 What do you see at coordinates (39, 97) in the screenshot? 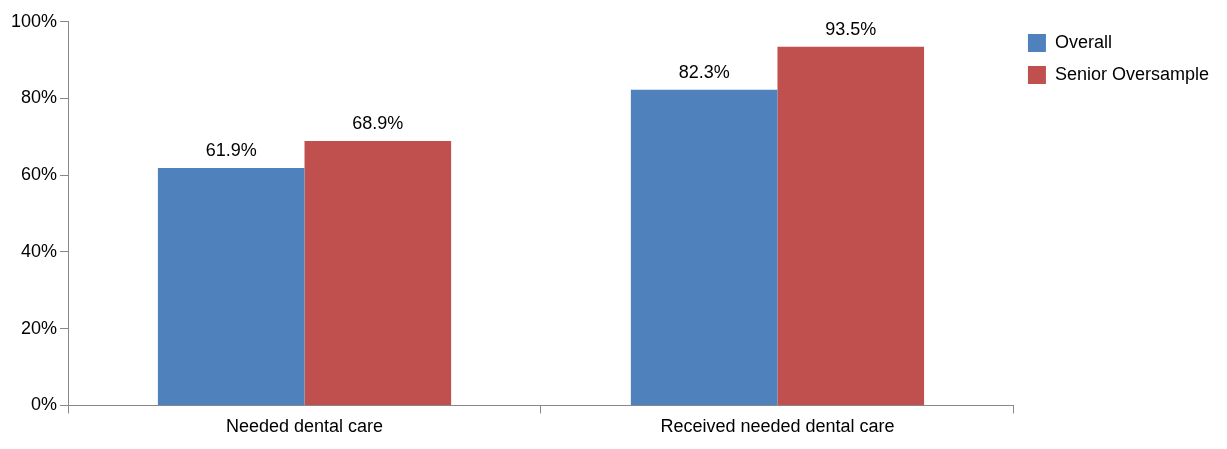
I see `y-tick-label: 80%` at bounding box center [39, 97].